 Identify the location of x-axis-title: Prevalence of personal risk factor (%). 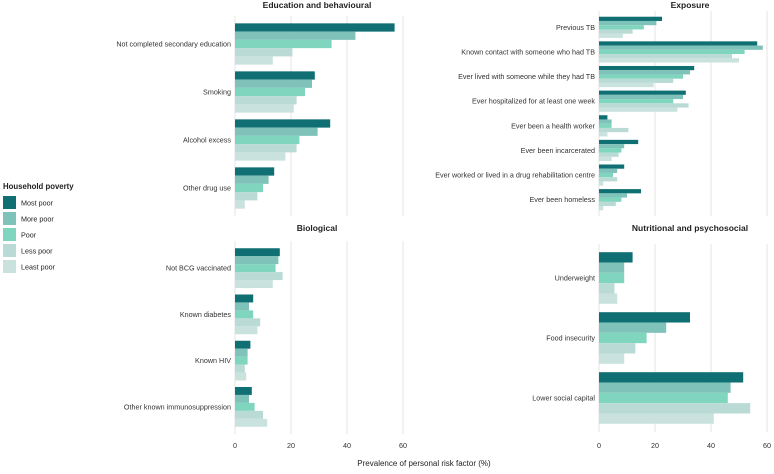
(424, 463).